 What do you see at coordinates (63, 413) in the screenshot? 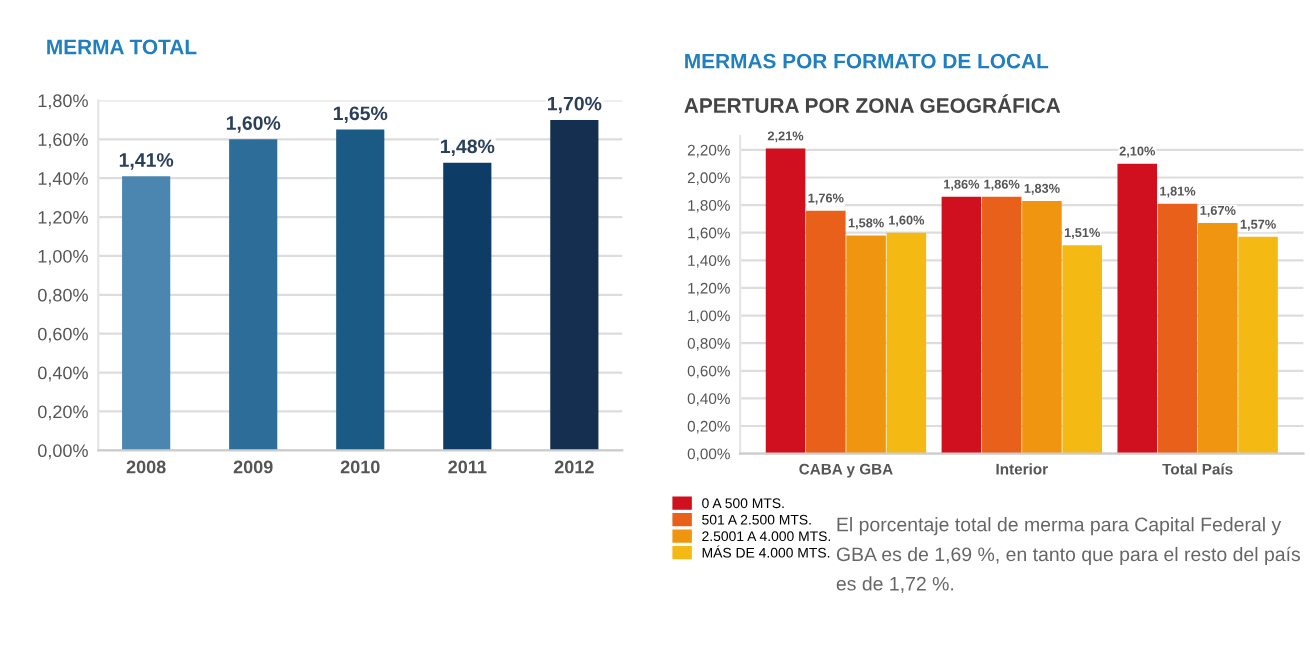
I see `y-tick-label: 0,20%` at bounding box center [63, 413].